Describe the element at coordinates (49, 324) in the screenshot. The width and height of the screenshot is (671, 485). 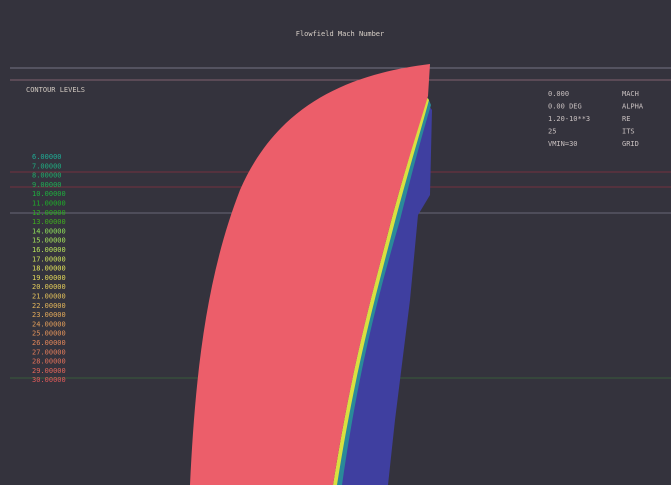
I see `contour-level: 24.00000` at that location.